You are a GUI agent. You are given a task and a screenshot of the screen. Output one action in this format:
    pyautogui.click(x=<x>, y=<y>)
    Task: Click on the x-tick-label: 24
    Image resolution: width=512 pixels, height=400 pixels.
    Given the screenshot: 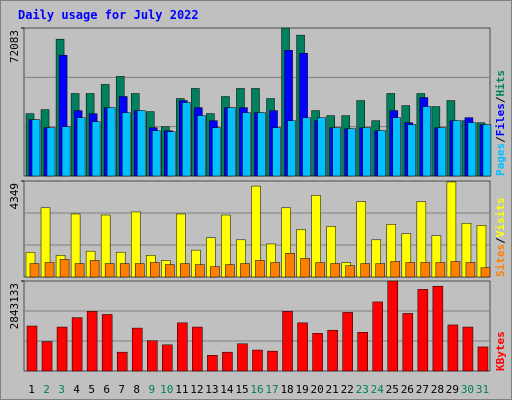 What is the action you would take?
    pyautogui.click(x=378, y=389)
    